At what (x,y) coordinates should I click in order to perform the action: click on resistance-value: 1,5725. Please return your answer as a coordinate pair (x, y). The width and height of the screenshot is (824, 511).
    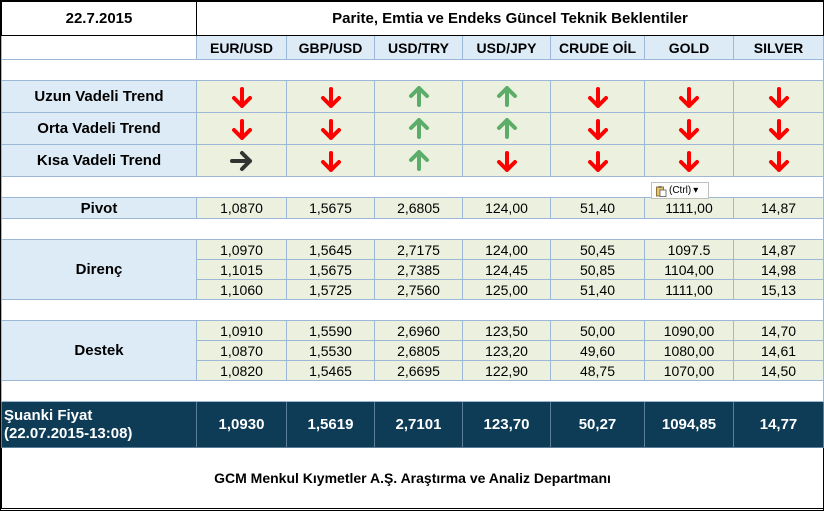
    Looking at the image, I should click on (330, 289).